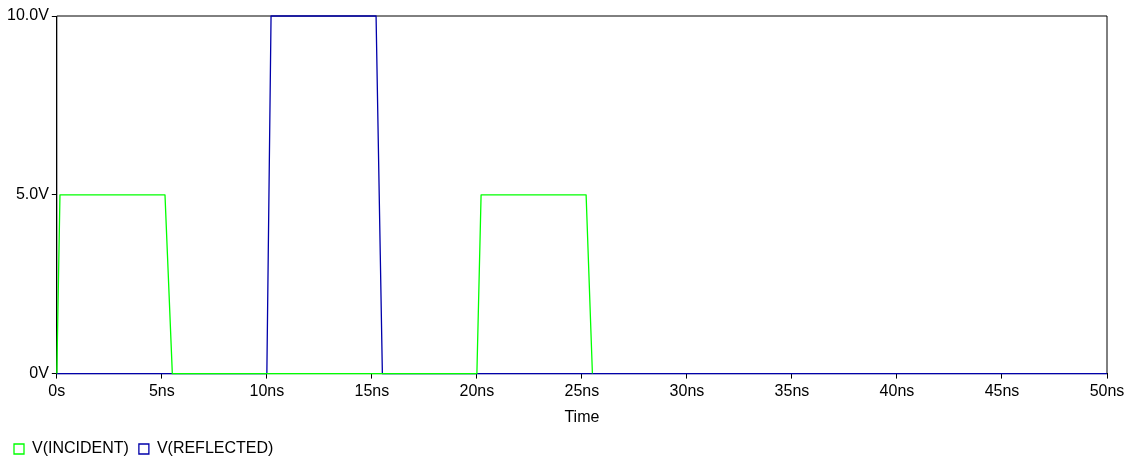 The width and height of the screenshot is (1141, 467). I want to click on legend-label: V(REFLECTED), so click(215, 448).